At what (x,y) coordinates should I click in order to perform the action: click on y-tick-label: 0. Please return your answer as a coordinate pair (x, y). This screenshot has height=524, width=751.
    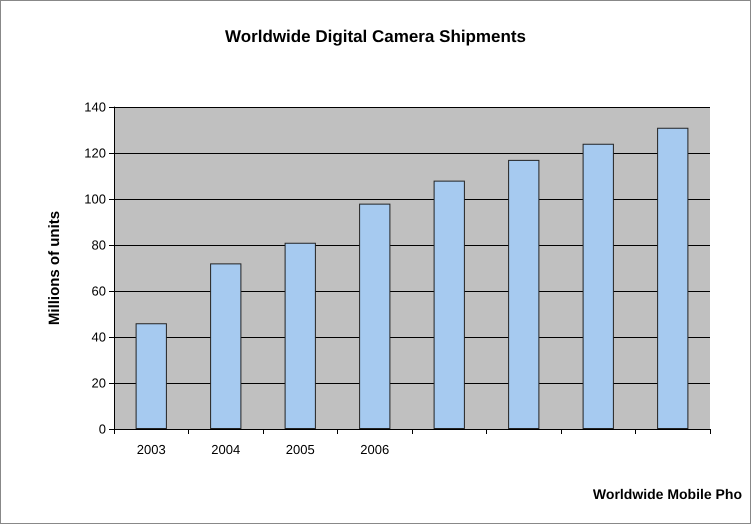
    Looking at the image, I should click on (102, 429).